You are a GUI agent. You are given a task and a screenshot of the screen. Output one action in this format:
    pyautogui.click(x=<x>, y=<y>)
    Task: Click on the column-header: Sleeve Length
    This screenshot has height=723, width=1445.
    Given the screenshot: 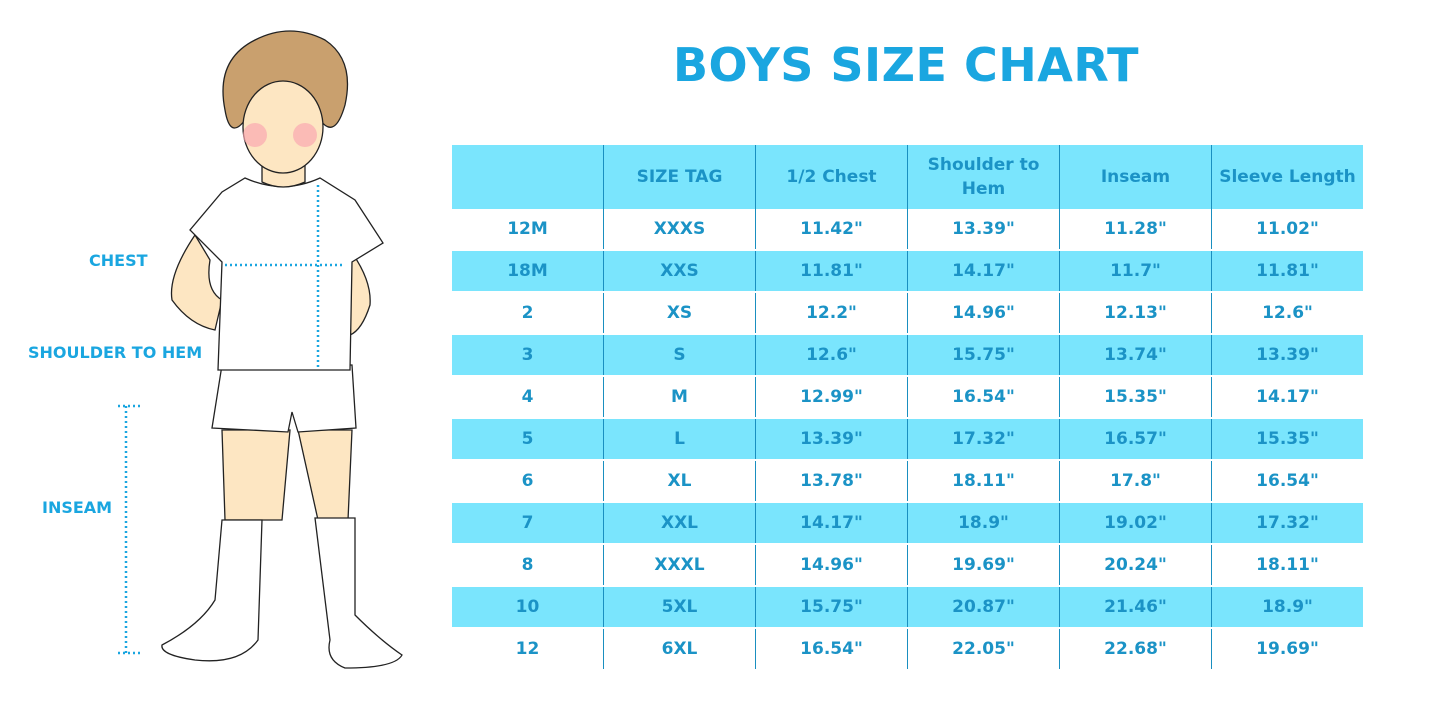 What is the action you would take?
    pyautogui.click(x=1287, y=177)
    